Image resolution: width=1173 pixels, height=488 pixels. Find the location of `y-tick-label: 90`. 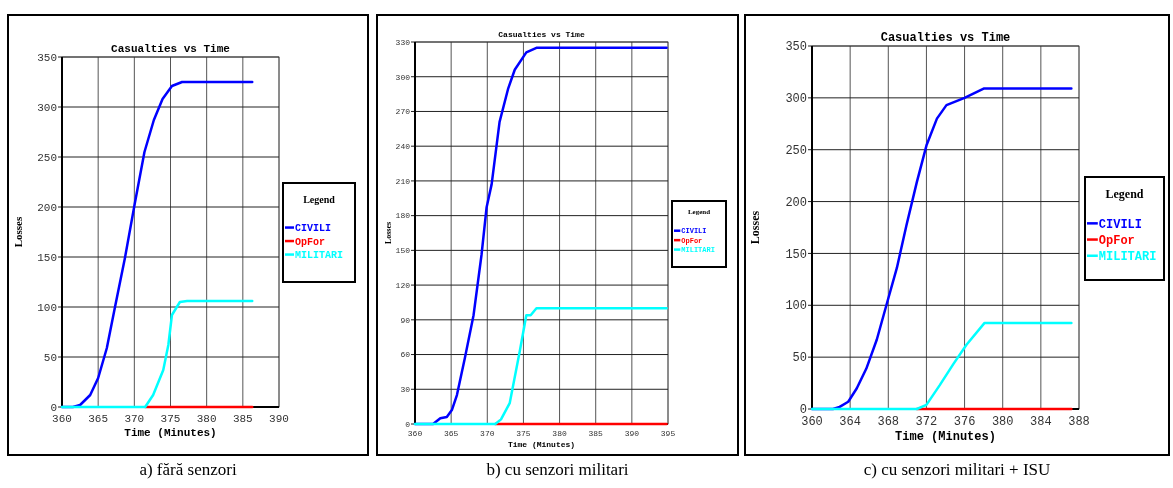

y-tick-label: 90 is located at coordinates (405, 320).